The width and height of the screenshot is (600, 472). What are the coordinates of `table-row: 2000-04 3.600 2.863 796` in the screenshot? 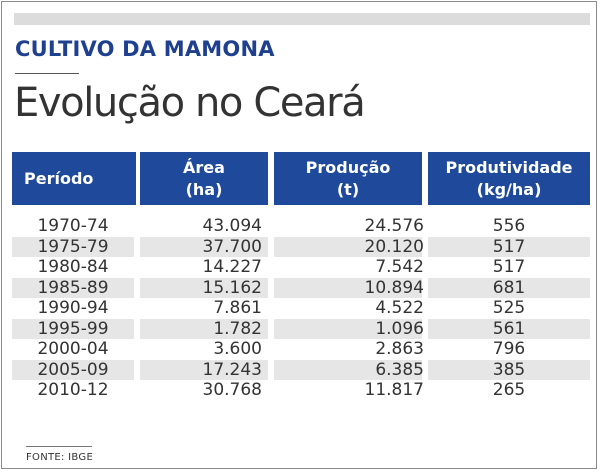 It's located at (301, 349).